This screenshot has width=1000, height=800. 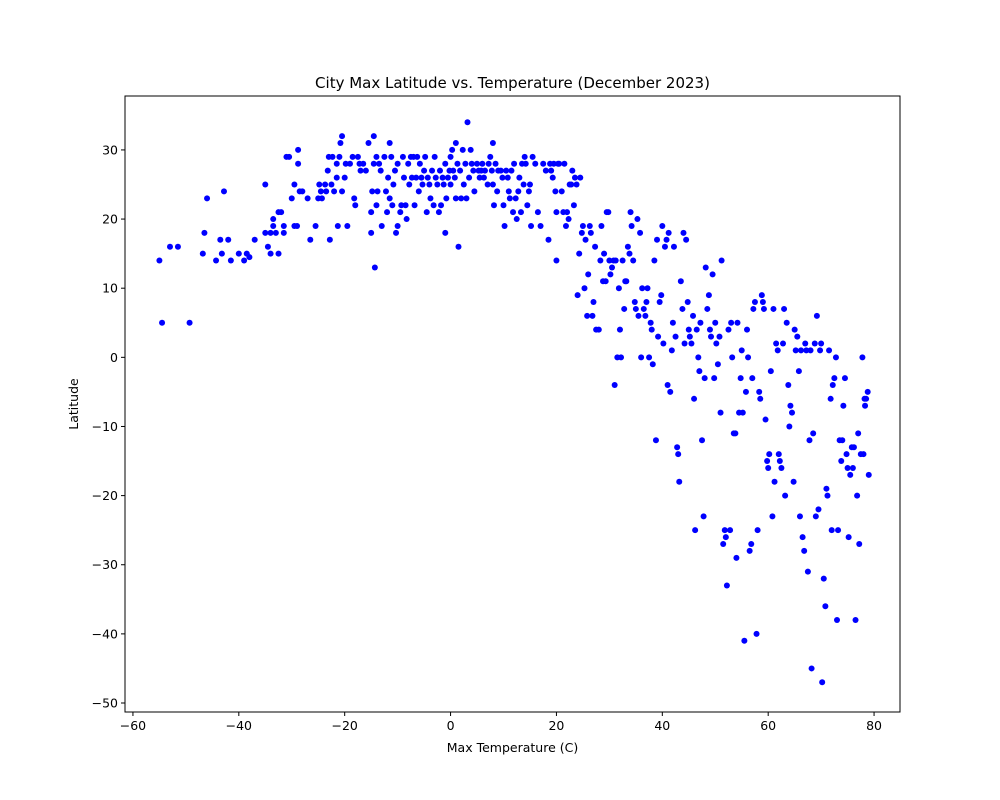 I want to click on x-tick-label: −20, so click(x=344, y=725).